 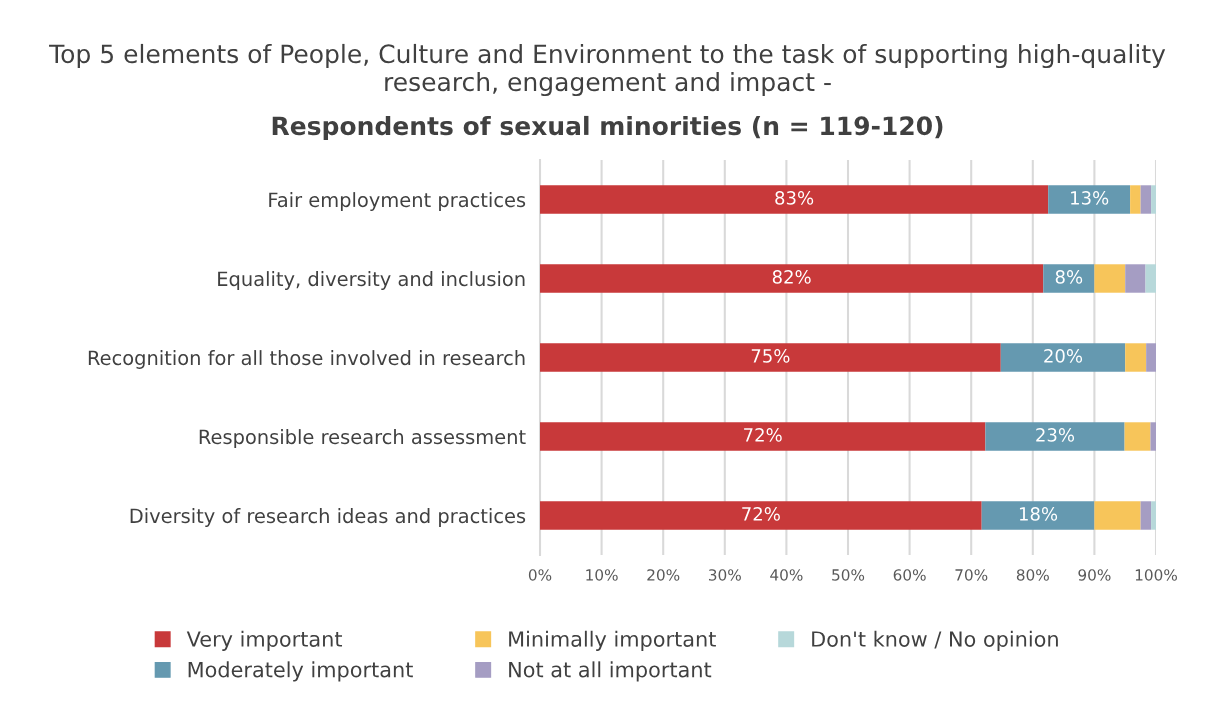 I want to click on x-tick-label: 90%, so click(x=1094, y=575).